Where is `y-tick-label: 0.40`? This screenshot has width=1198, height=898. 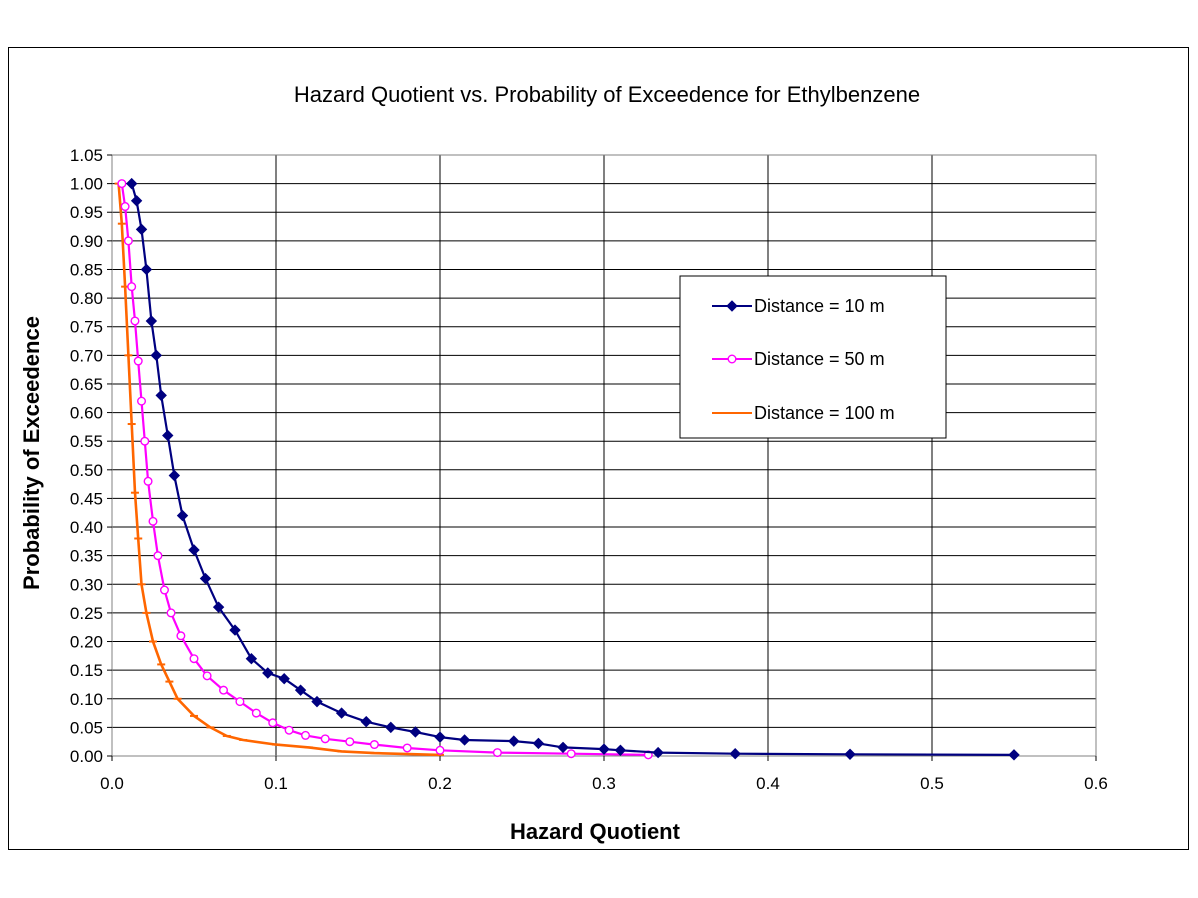
y-tick-label: 0.40 is located at coordinates (86, 527).